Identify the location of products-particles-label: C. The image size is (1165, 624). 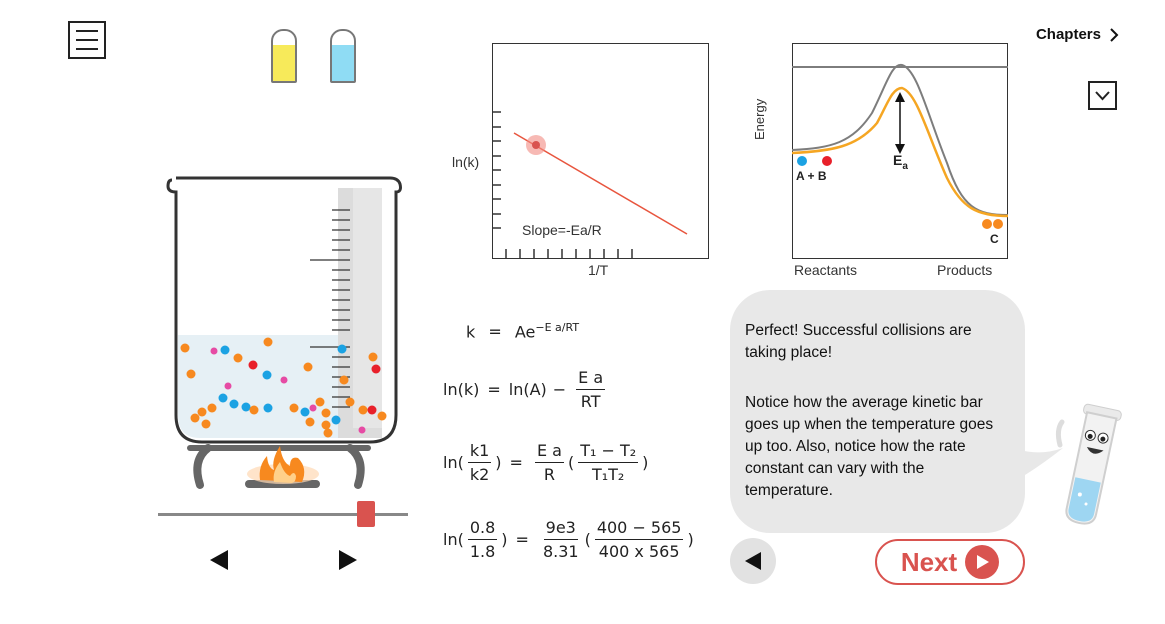
(994, 239).